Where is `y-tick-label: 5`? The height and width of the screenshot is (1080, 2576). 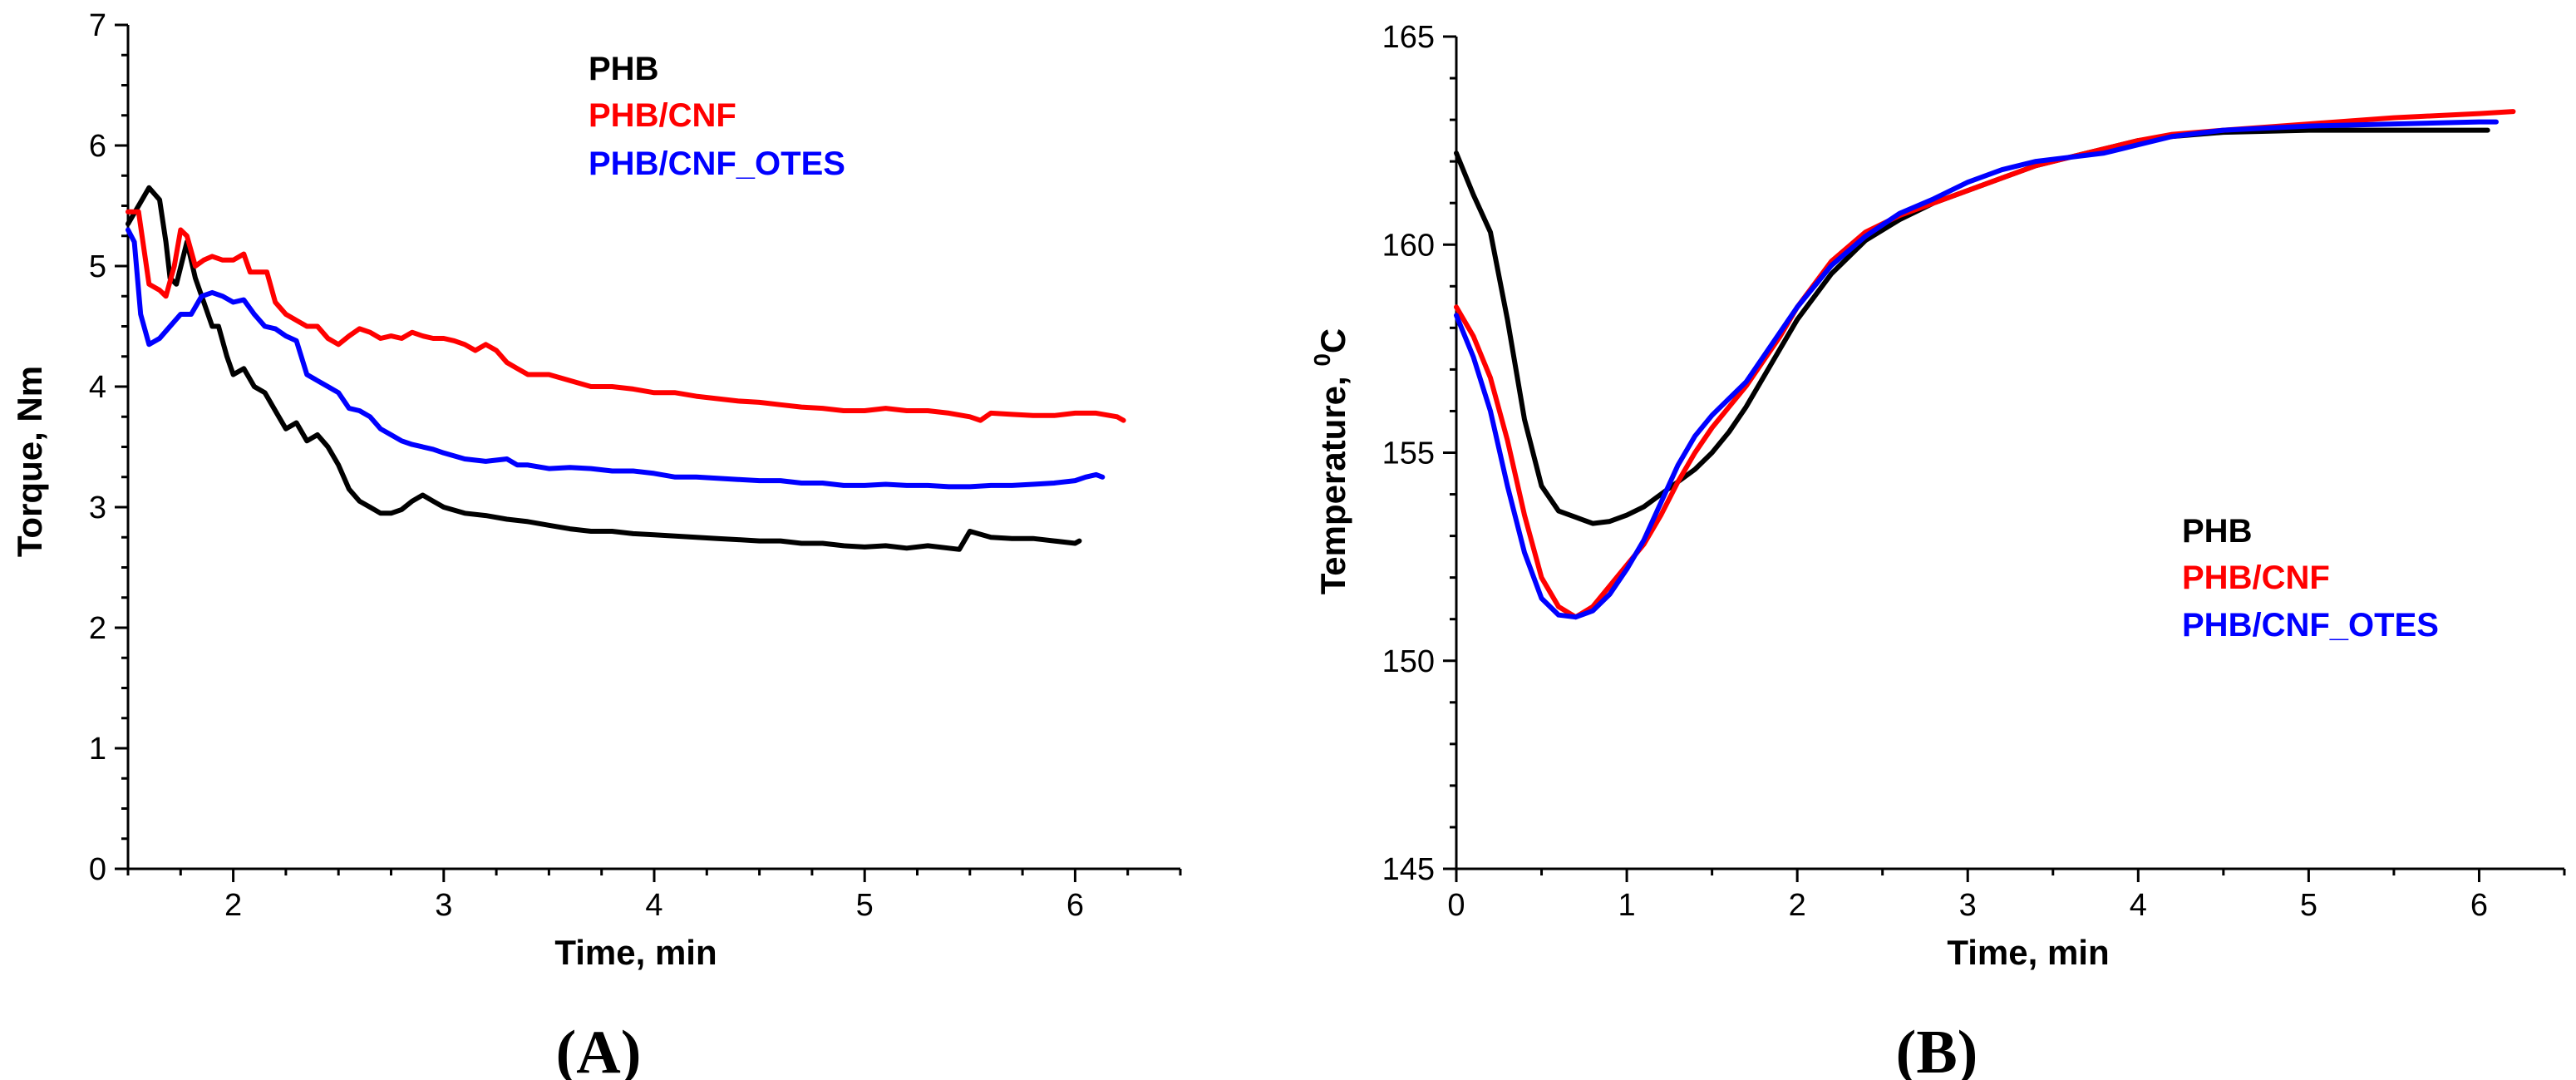
y-tick-label: 5 is located at coordinates (97, 266).